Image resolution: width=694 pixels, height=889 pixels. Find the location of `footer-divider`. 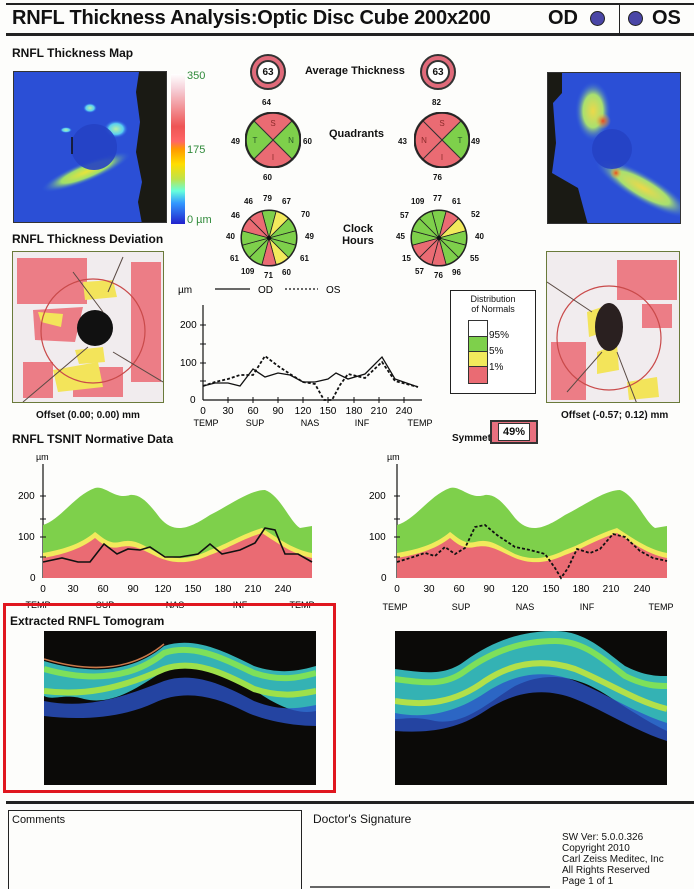

footer-divider is located at coordinates (350, 802).